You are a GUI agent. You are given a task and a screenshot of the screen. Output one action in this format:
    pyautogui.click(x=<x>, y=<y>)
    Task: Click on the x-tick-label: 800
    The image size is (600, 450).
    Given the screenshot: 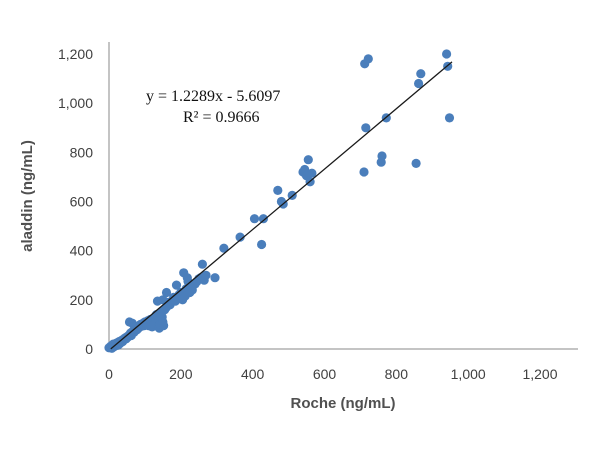 What is the action you would take?
    pyautogui.click(x=397, y=374)
    